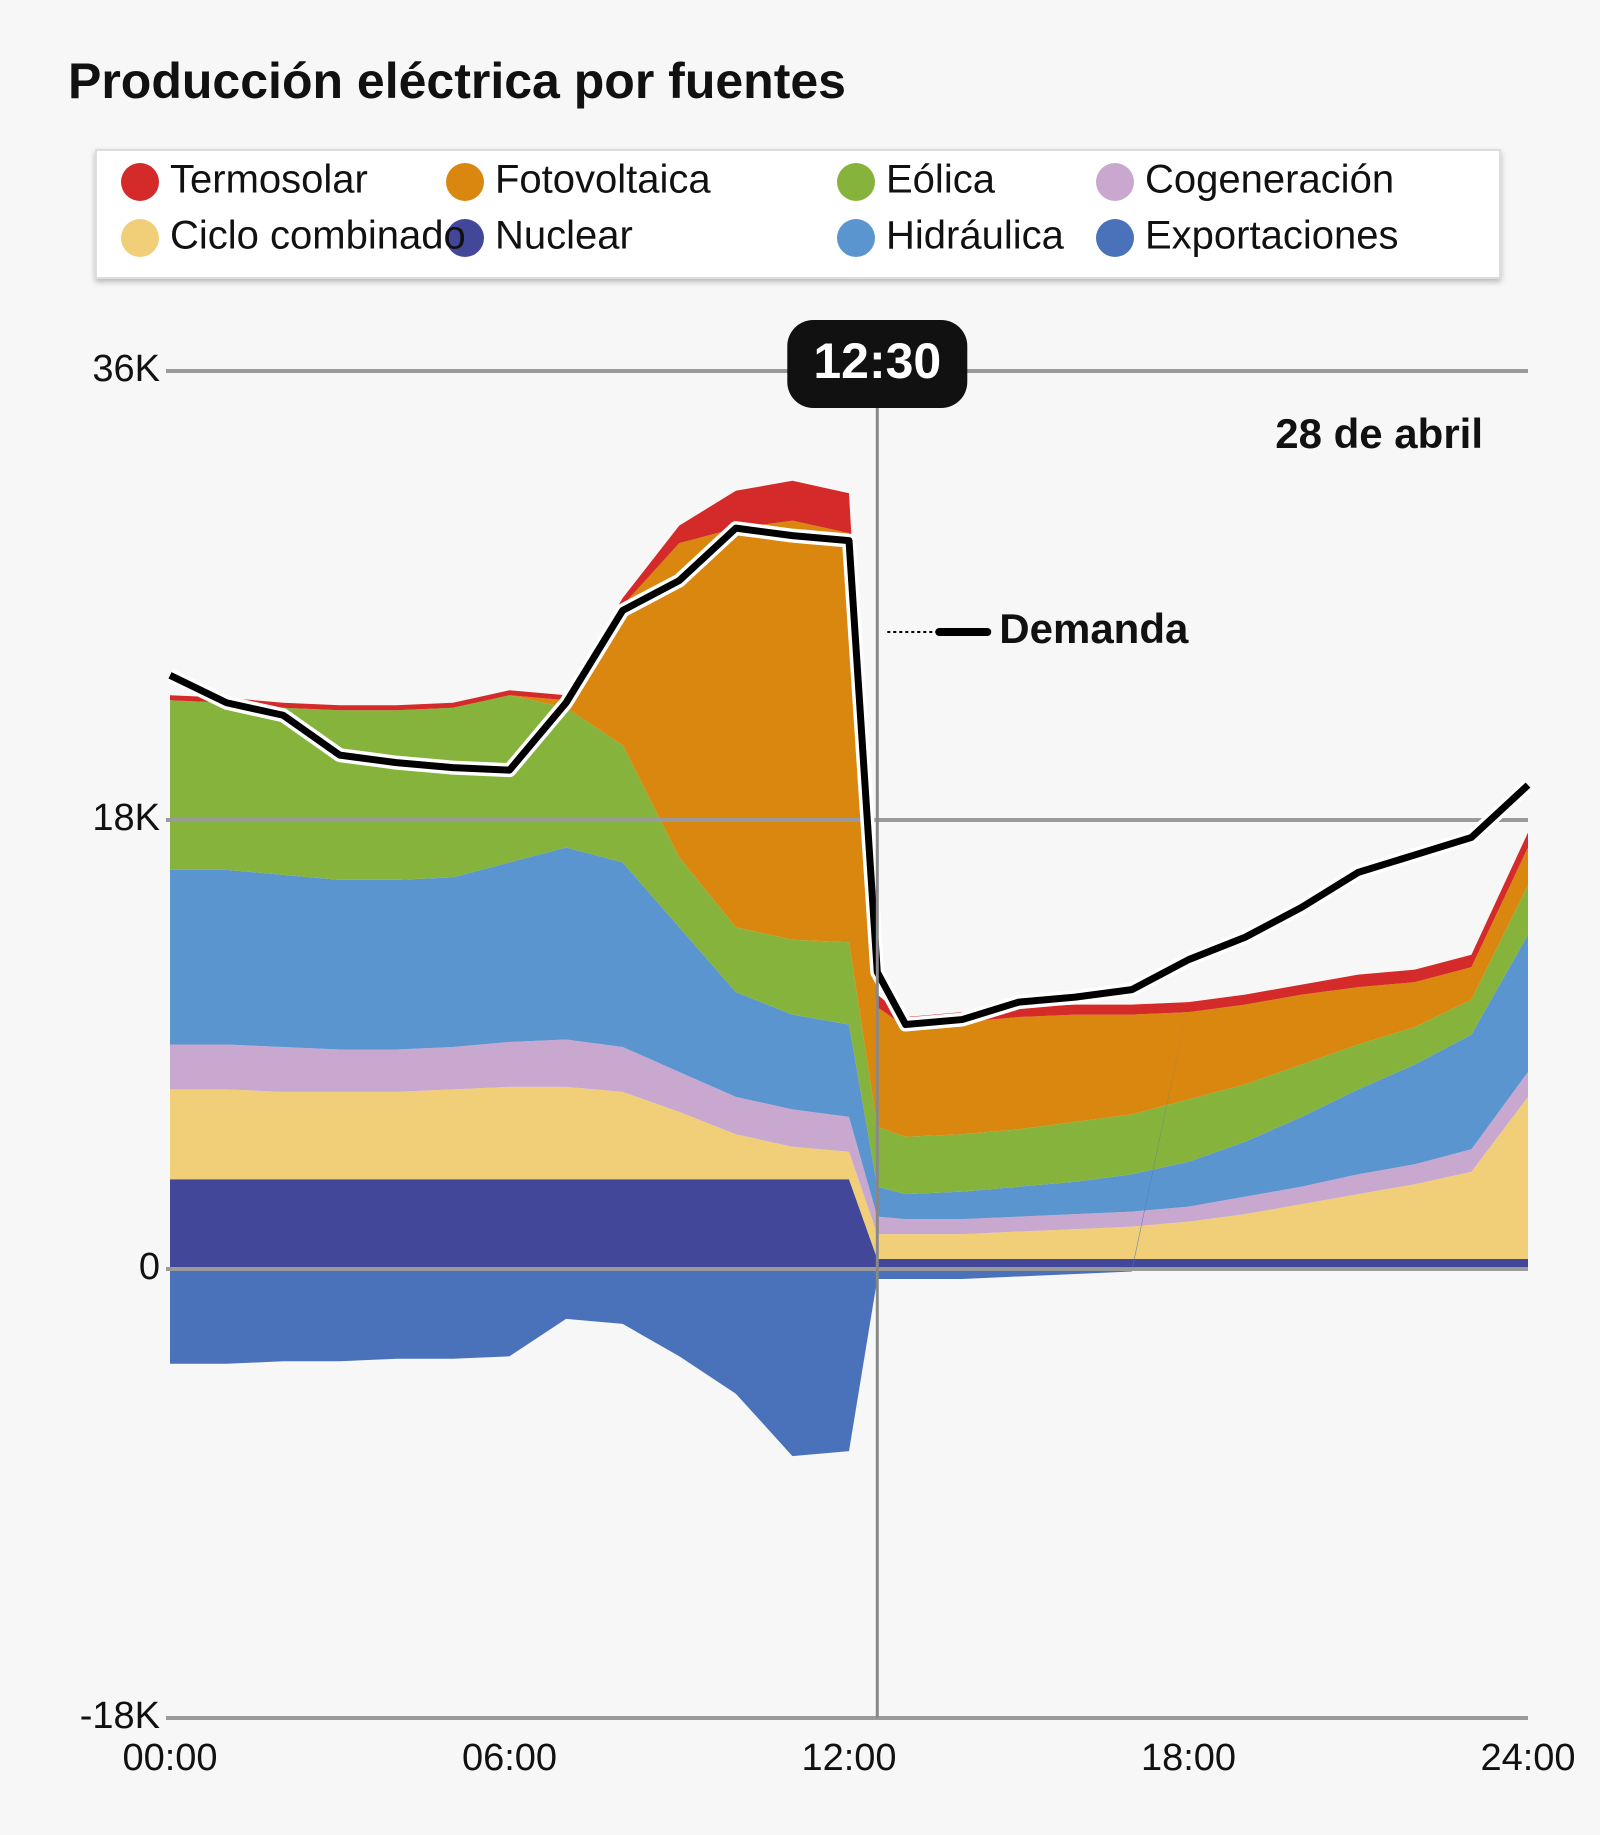  Describe the element at coordinates (848, 1758) in the screenshot. I see `x-tick-label: 12:00` at that location.